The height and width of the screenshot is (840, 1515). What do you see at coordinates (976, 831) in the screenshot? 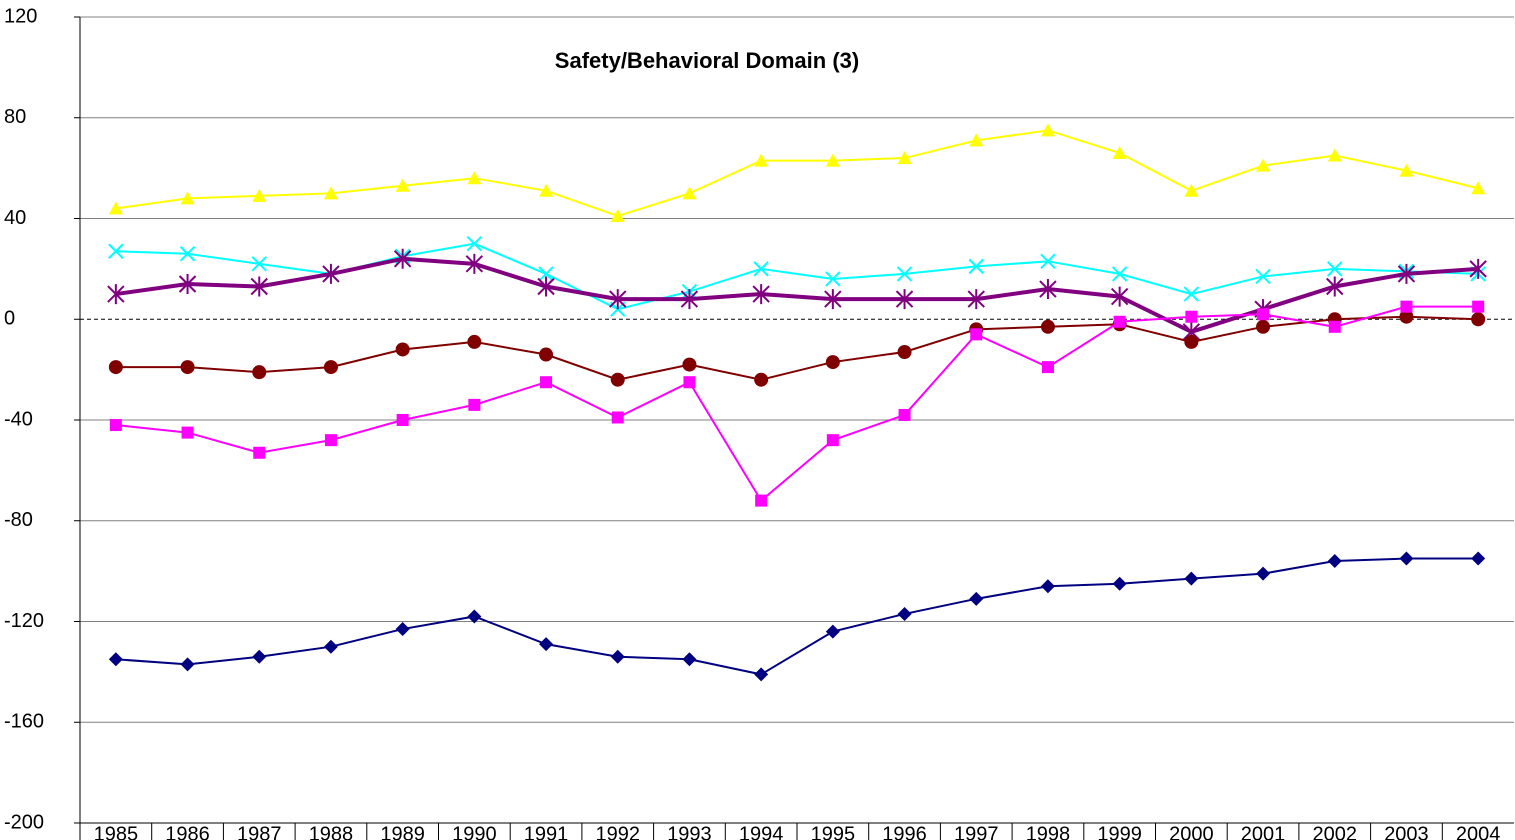
I see `x-tick-label: 1997` at bounding box center [976, 831].